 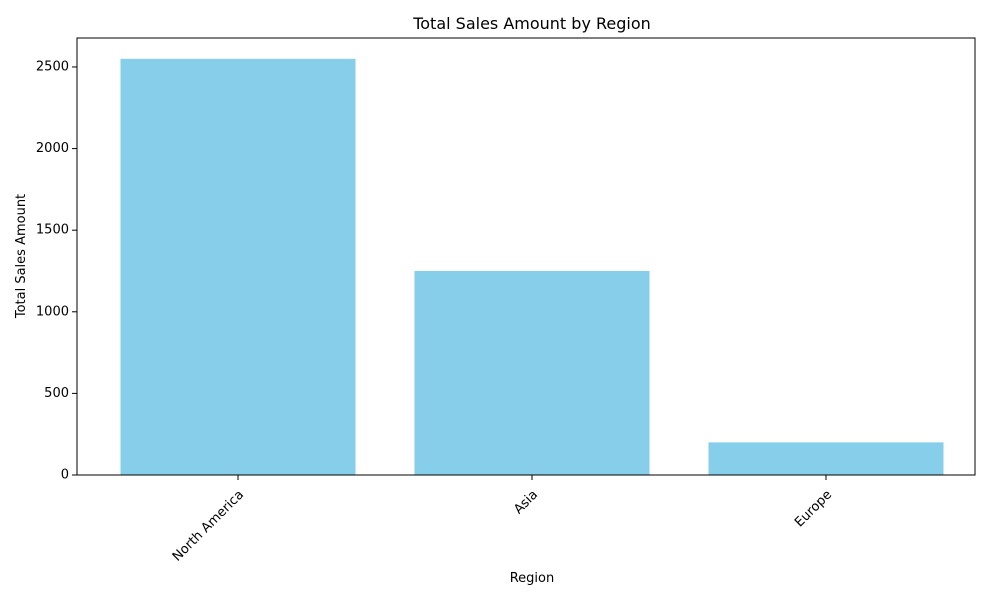 What do you see at coordinates (56, 271) in the screenshot?
I see `y-axis: 0 500 1000 1500 2000 2500` at bounding box center [56, 271].